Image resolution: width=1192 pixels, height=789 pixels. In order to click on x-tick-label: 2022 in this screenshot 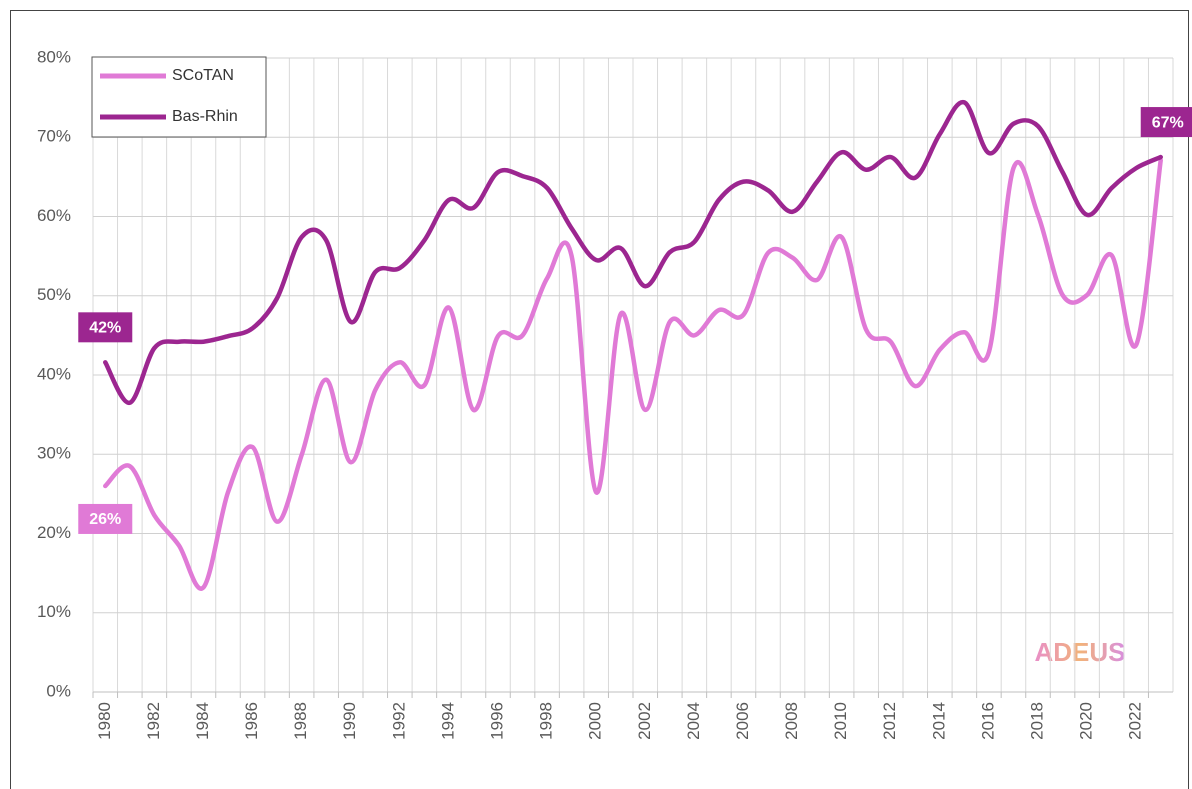, I will do `click(1135, 721)`.